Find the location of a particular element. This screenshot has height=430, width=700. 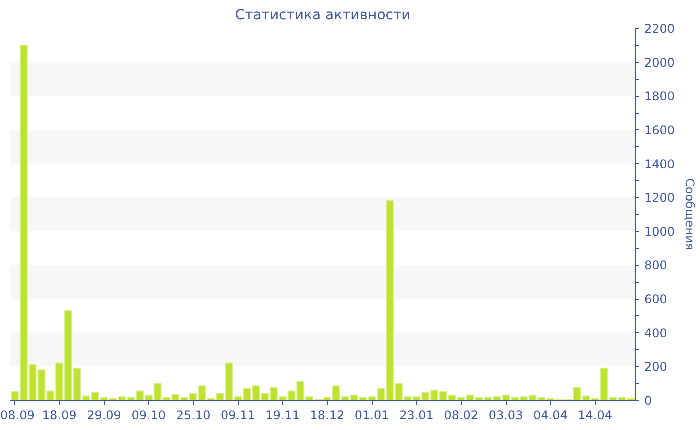

x-tick-label: 08.09 is located at coordinates (17, 415).